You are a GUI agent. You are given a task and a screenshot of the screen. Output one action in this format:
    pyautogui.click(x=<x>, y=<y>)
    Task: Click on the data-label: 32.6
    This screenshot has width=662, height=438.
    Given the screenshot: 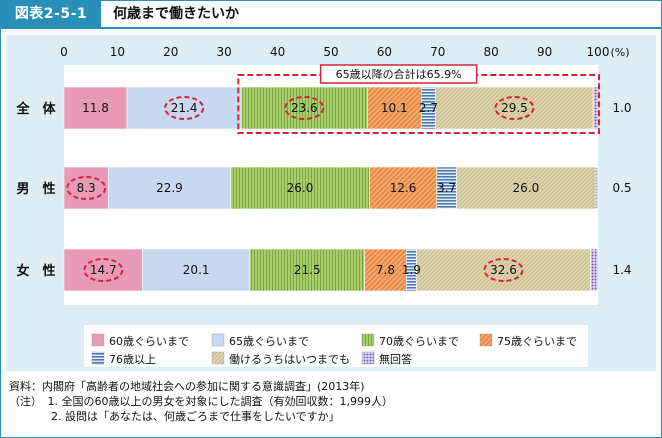 What is the action you would take?
    pyautogui.click(x=503, y=270)
    